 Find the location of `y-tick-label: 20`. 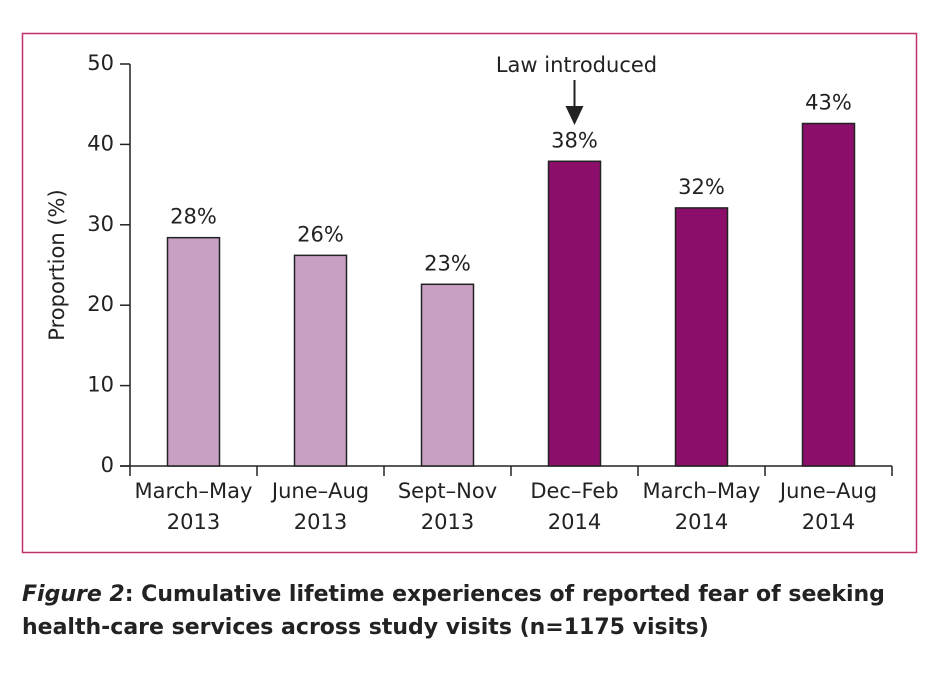

y-tick-label: 20 is located at coordinates (100, 304).